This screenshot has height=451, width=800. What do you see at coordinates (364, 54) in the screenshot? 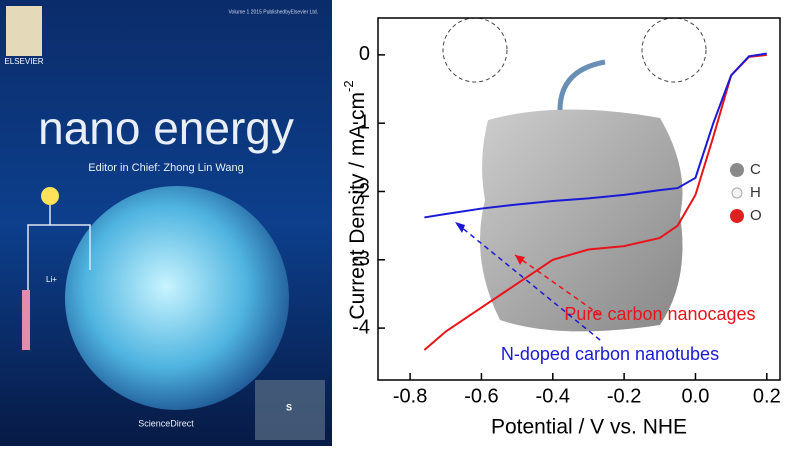
I see `y-tick-label: 0` at bounding box center [364, 54].